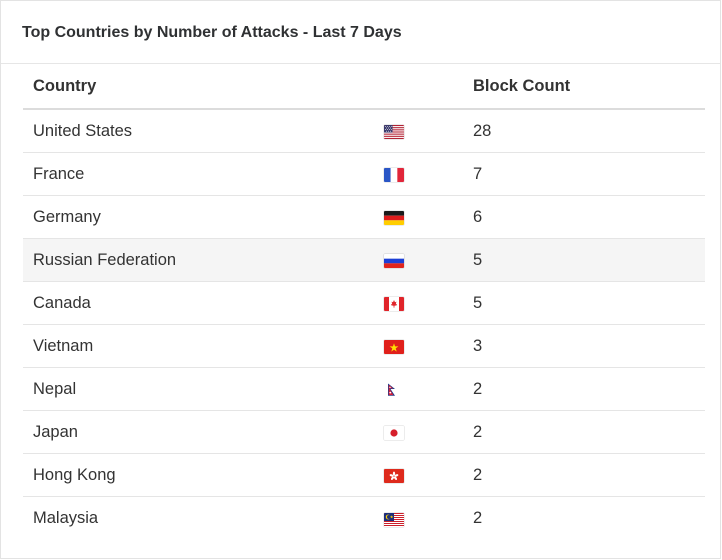  Describe the element at coordinates (394, 390) in the screenshot. I see `np-flag-icon` at that location.